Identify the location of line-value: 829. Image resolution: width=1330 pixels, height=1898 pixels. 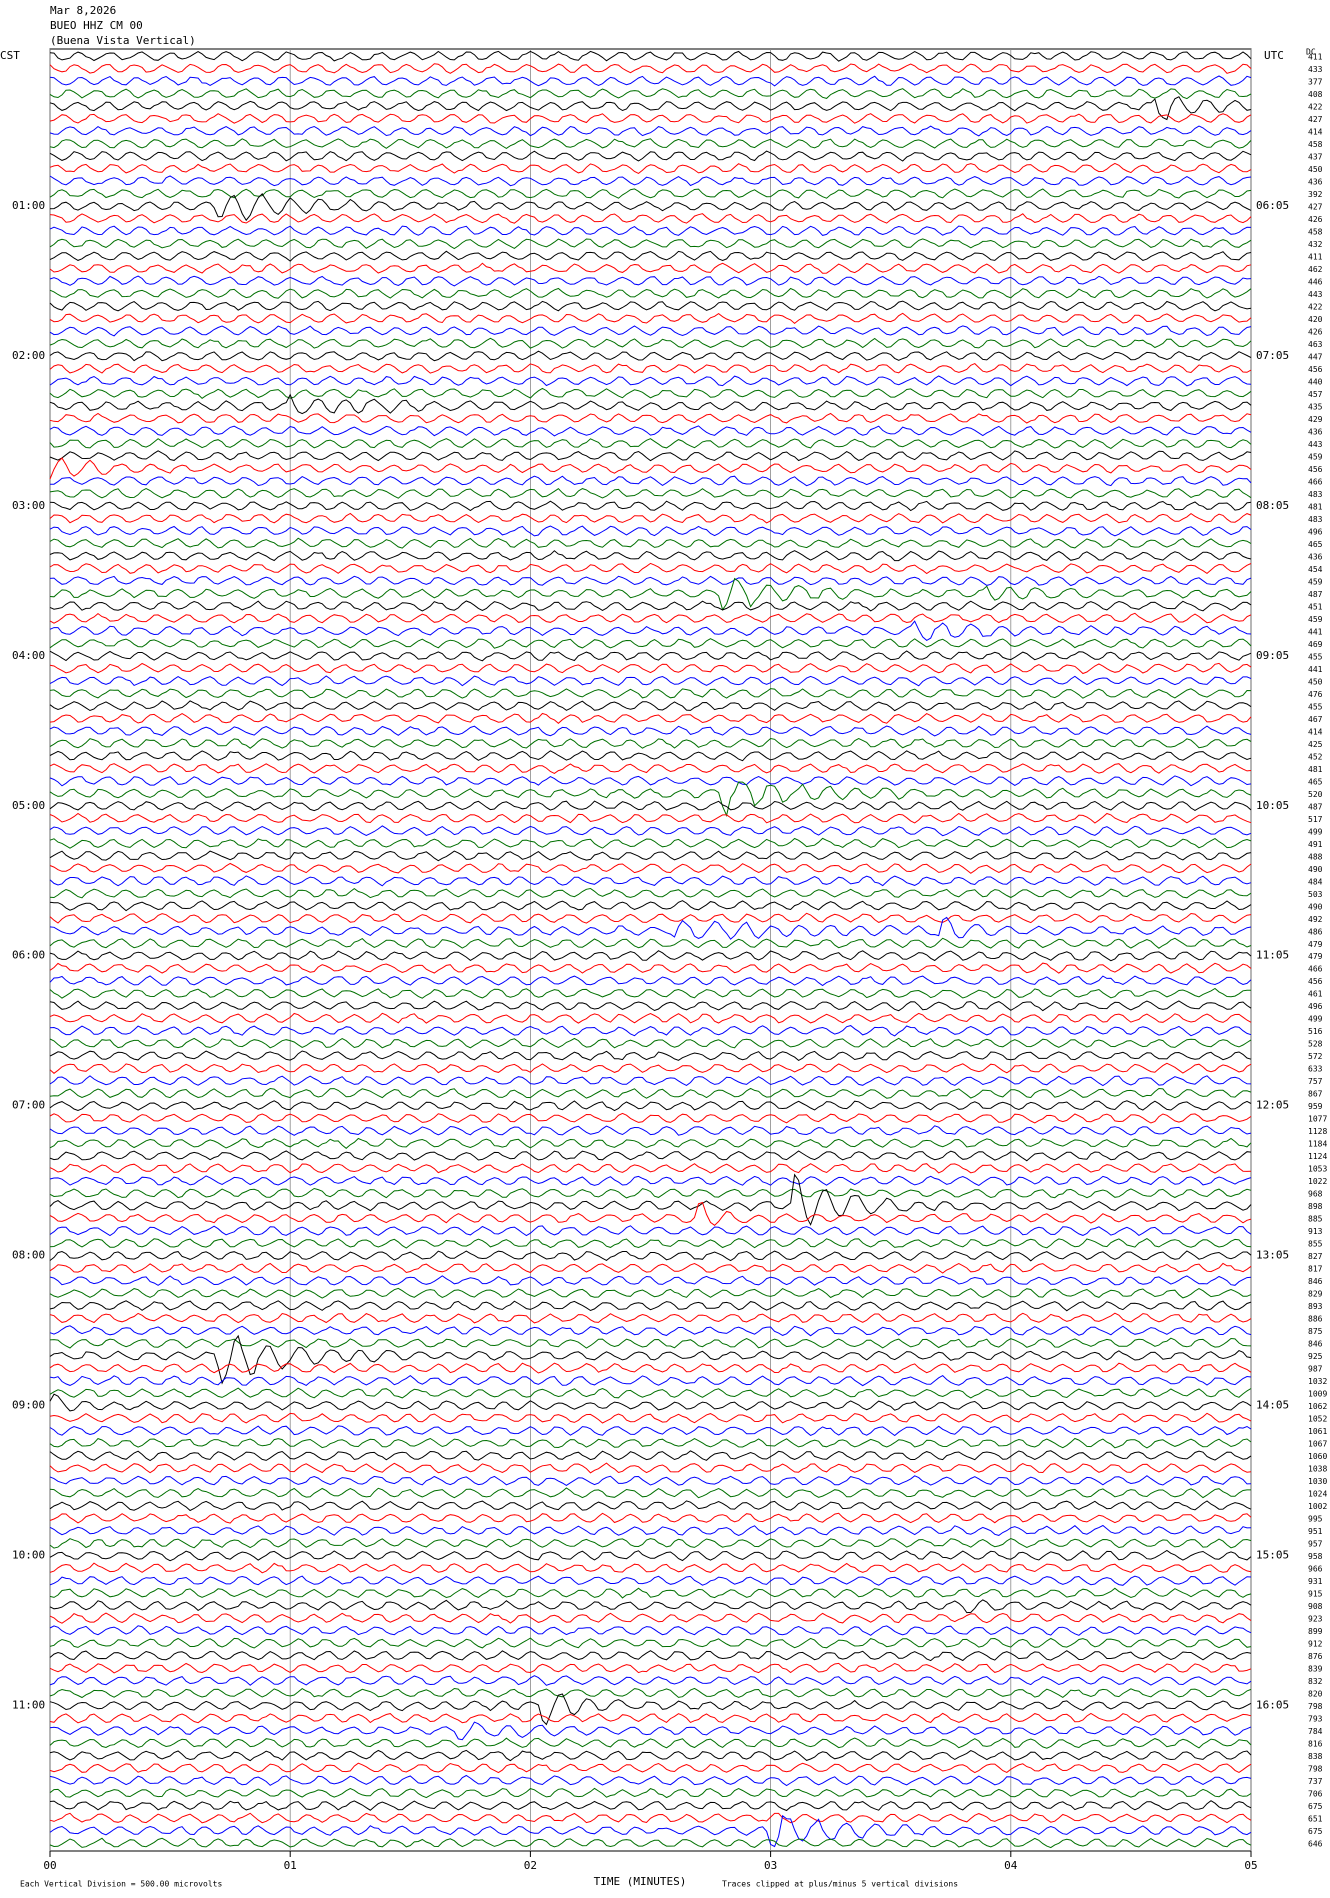
(1315, 1294).